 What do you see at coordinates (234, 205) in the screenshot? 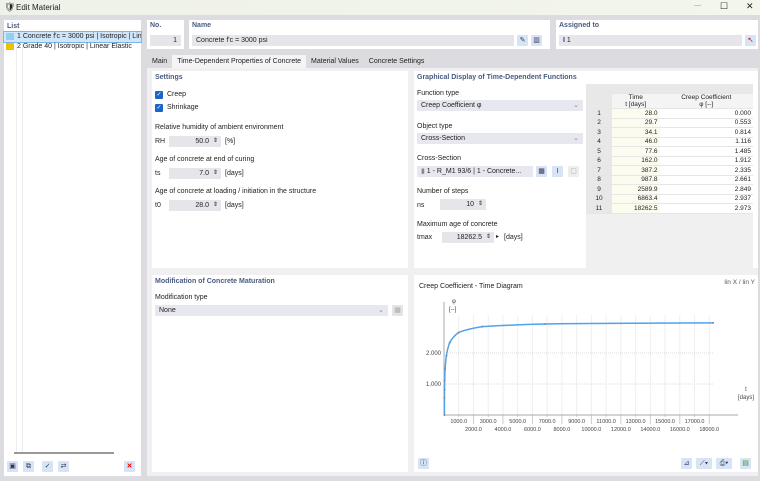
I see `t0-unit: [days]` at bounding box center [234, 205].